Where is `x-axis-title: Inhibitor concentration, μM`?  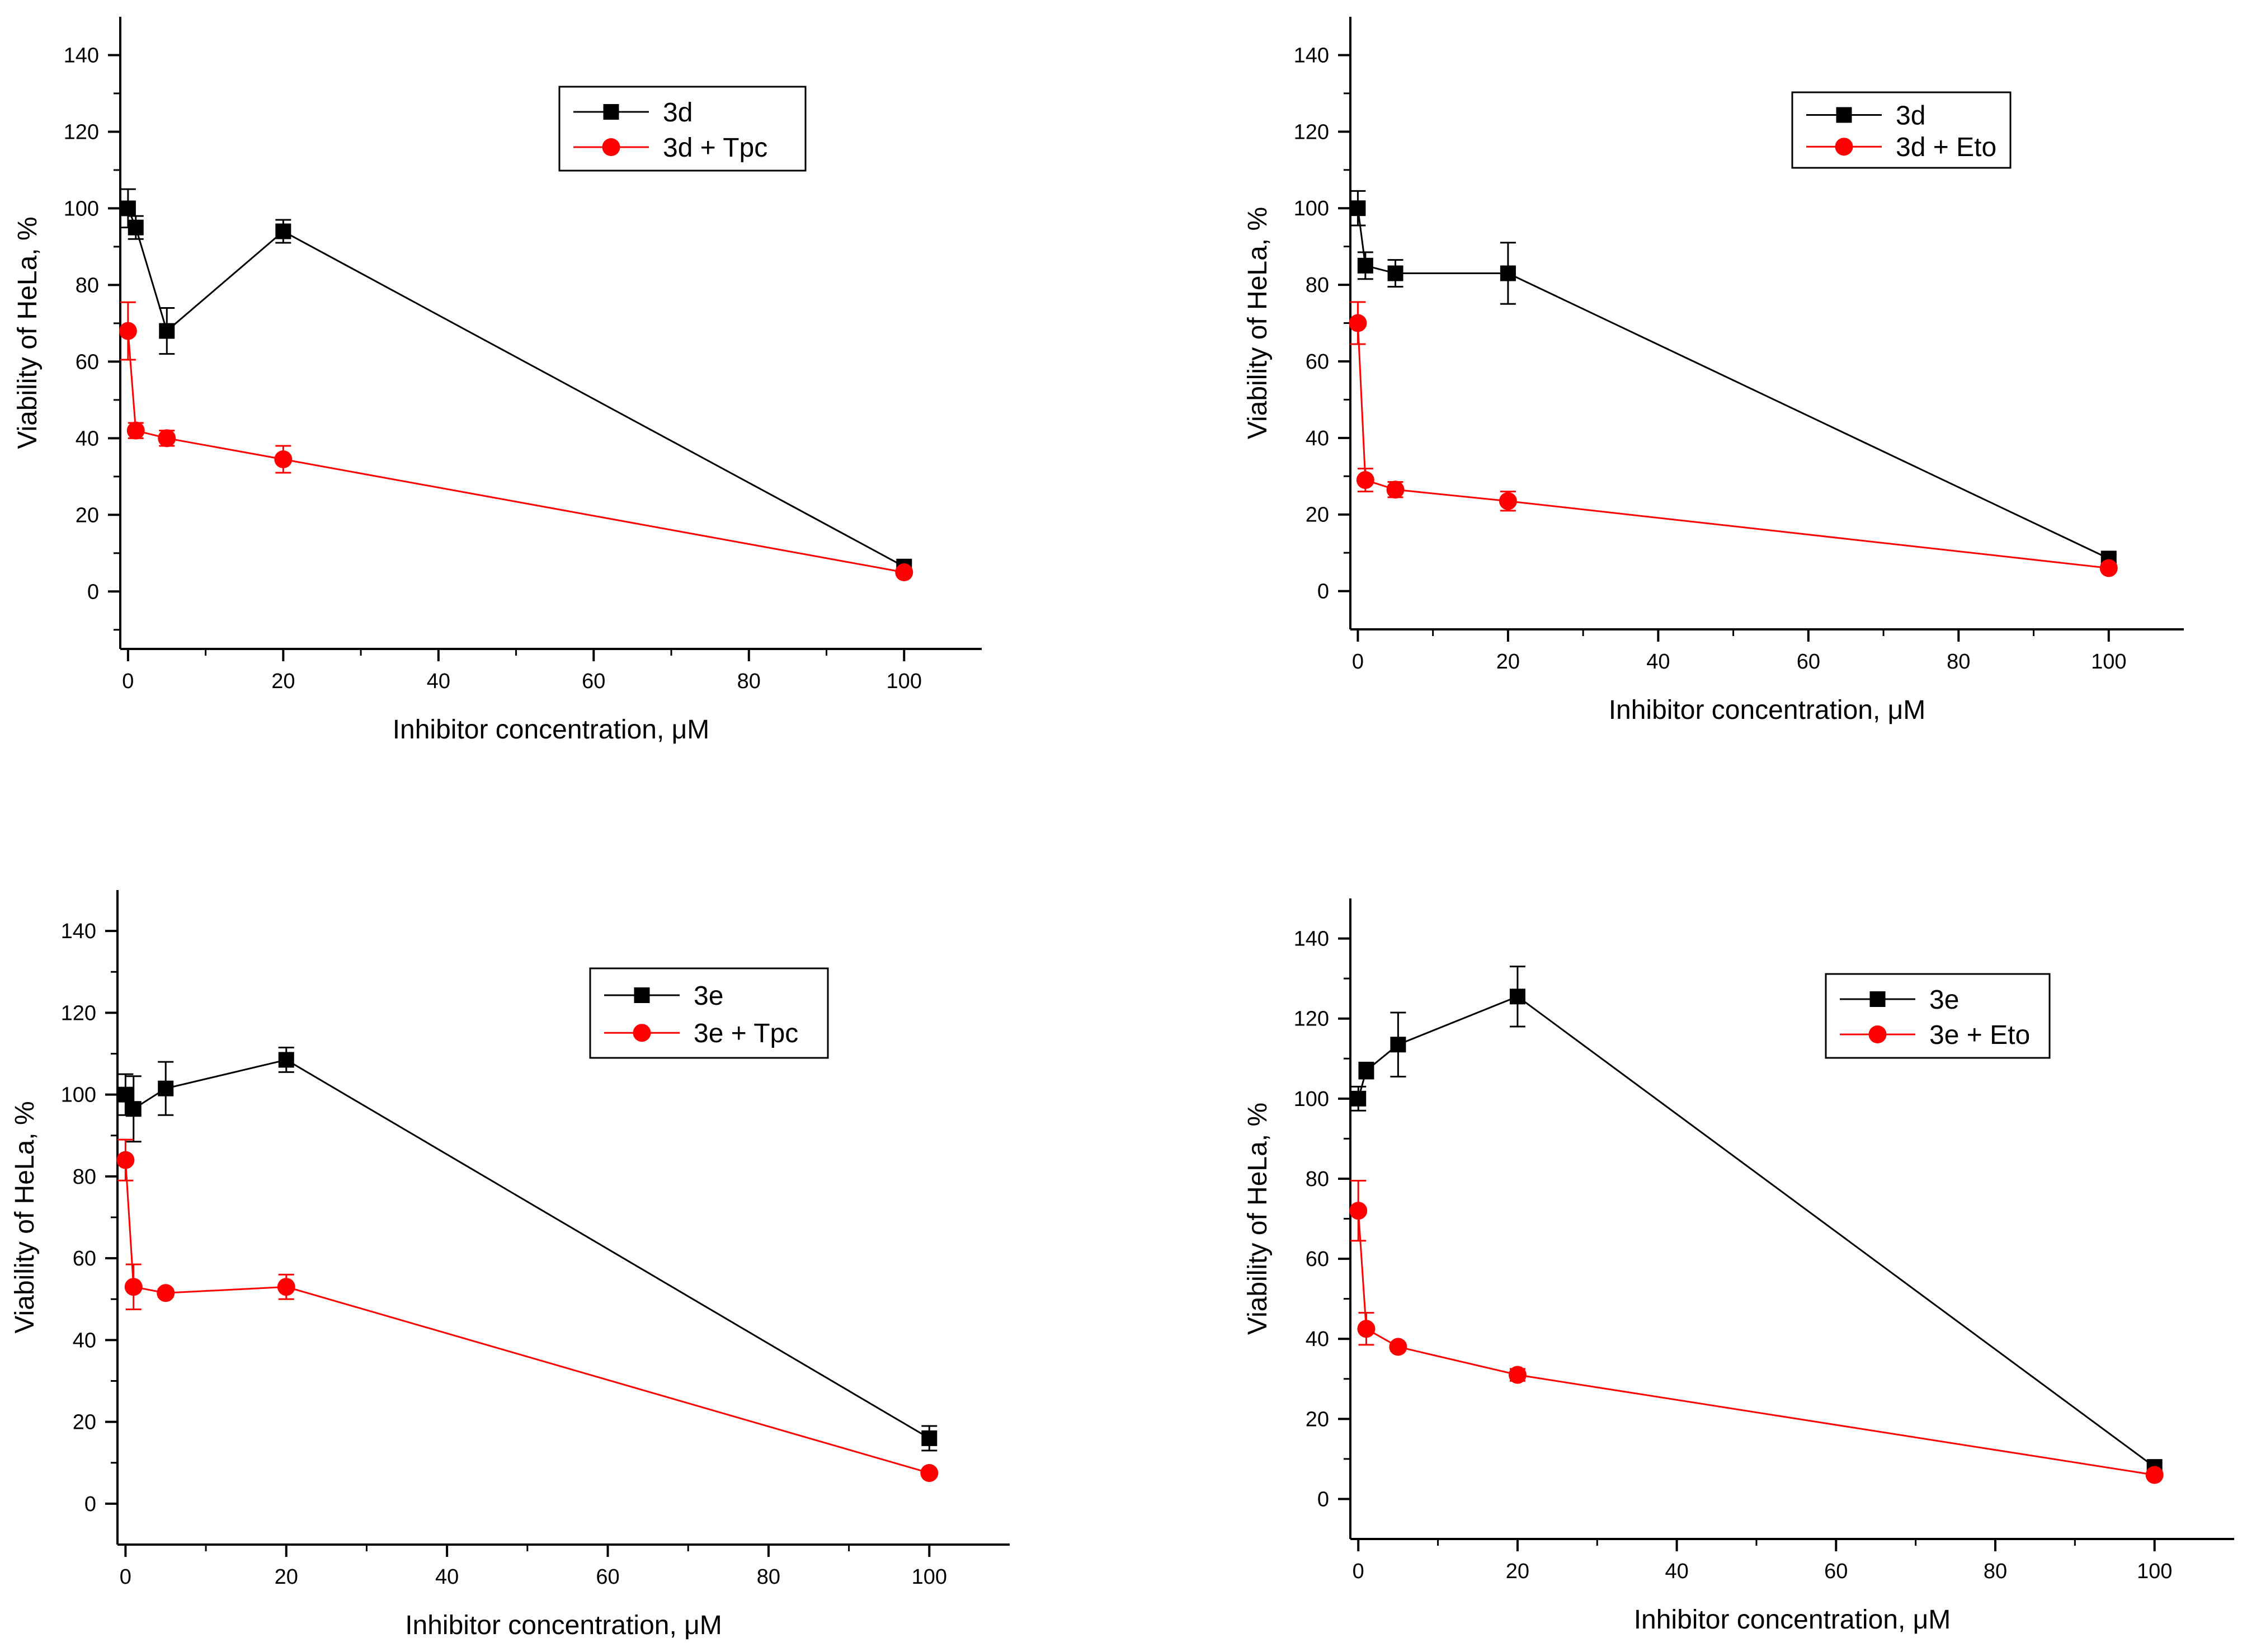 x-axis-title: Inhibitor concentration, μM is located at coordinates (551, 730).